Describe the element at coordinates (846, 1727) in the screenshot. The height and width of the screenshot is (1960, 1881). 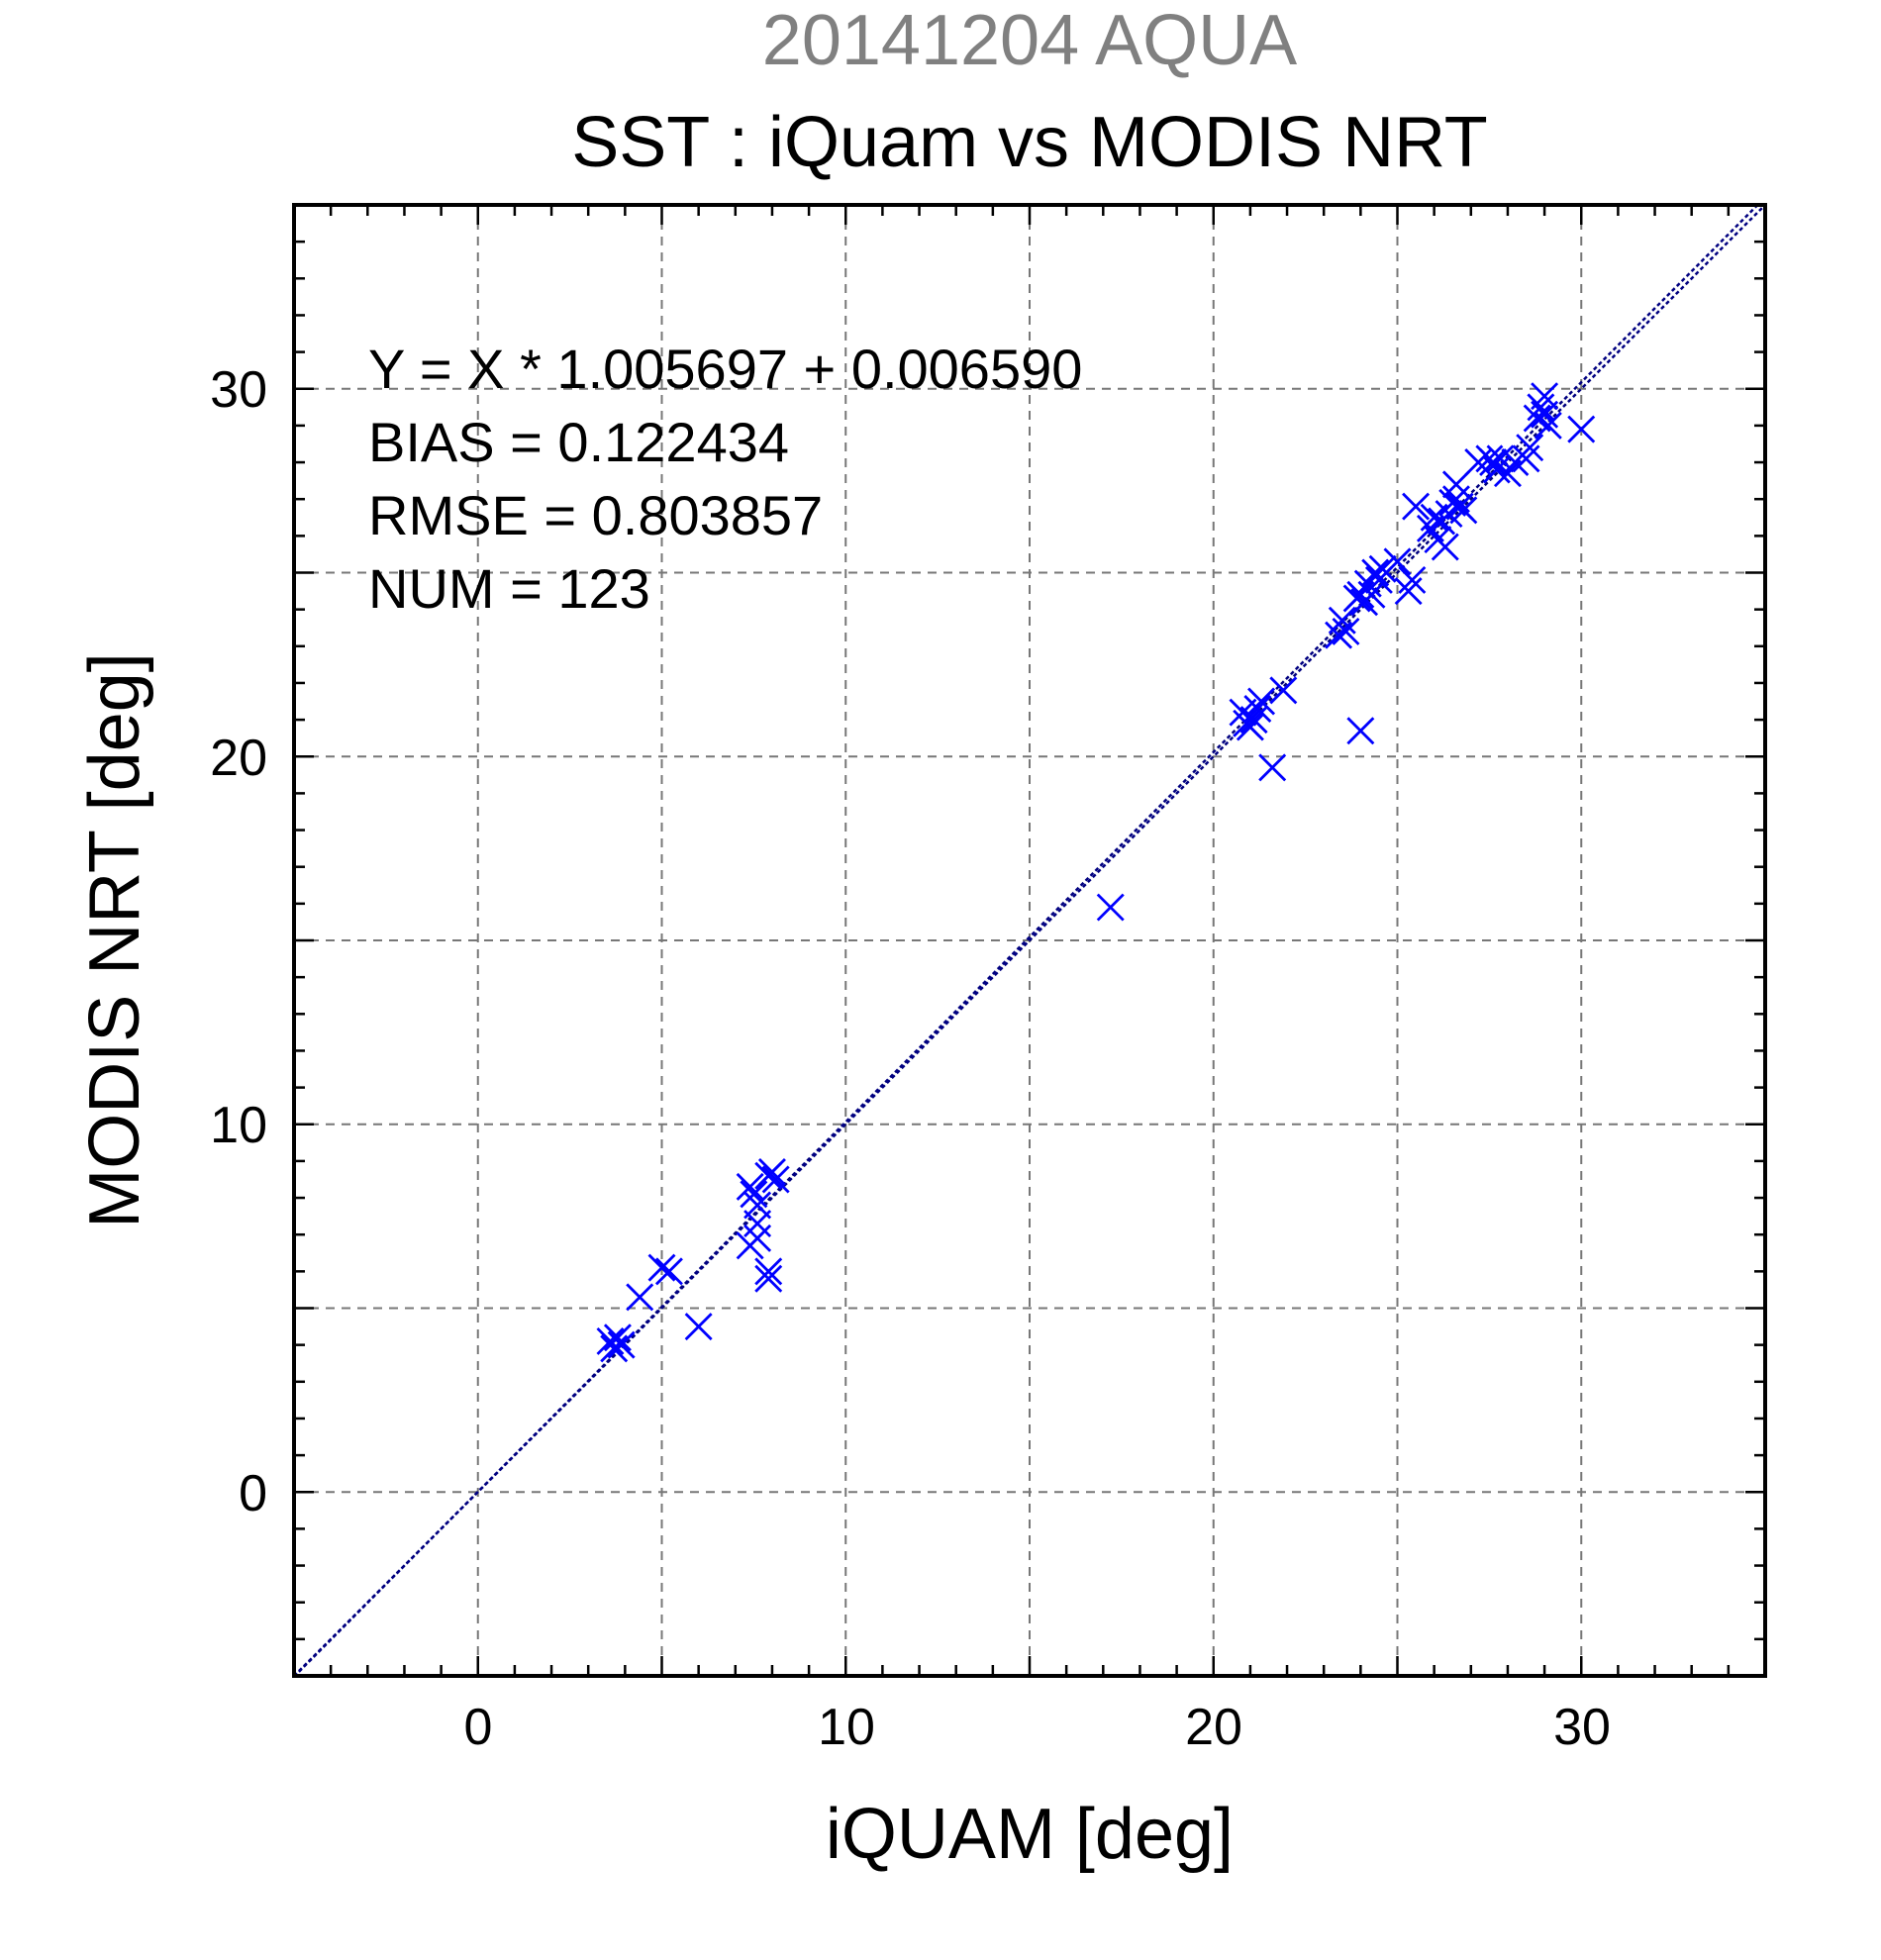
I see `x-tick-label: 10` at that location.